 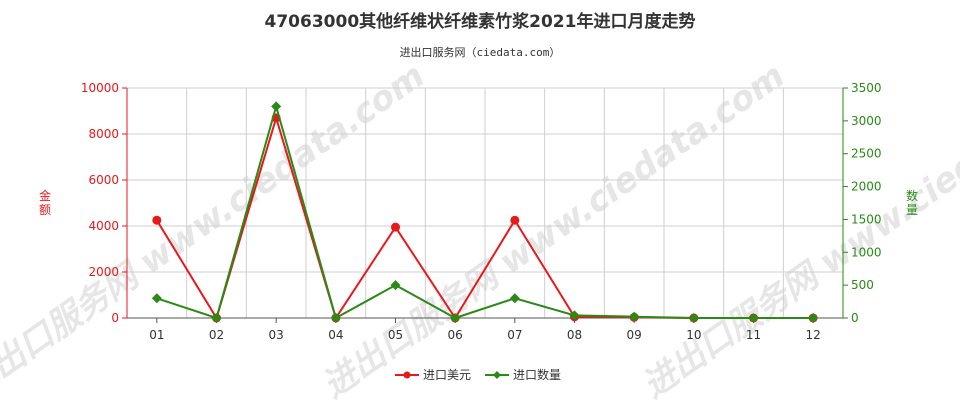 What do you see at coordinates (216, 335) in the screenshot?
I see `x-axis-tick-label: 02` at bounding box center [216, 335].